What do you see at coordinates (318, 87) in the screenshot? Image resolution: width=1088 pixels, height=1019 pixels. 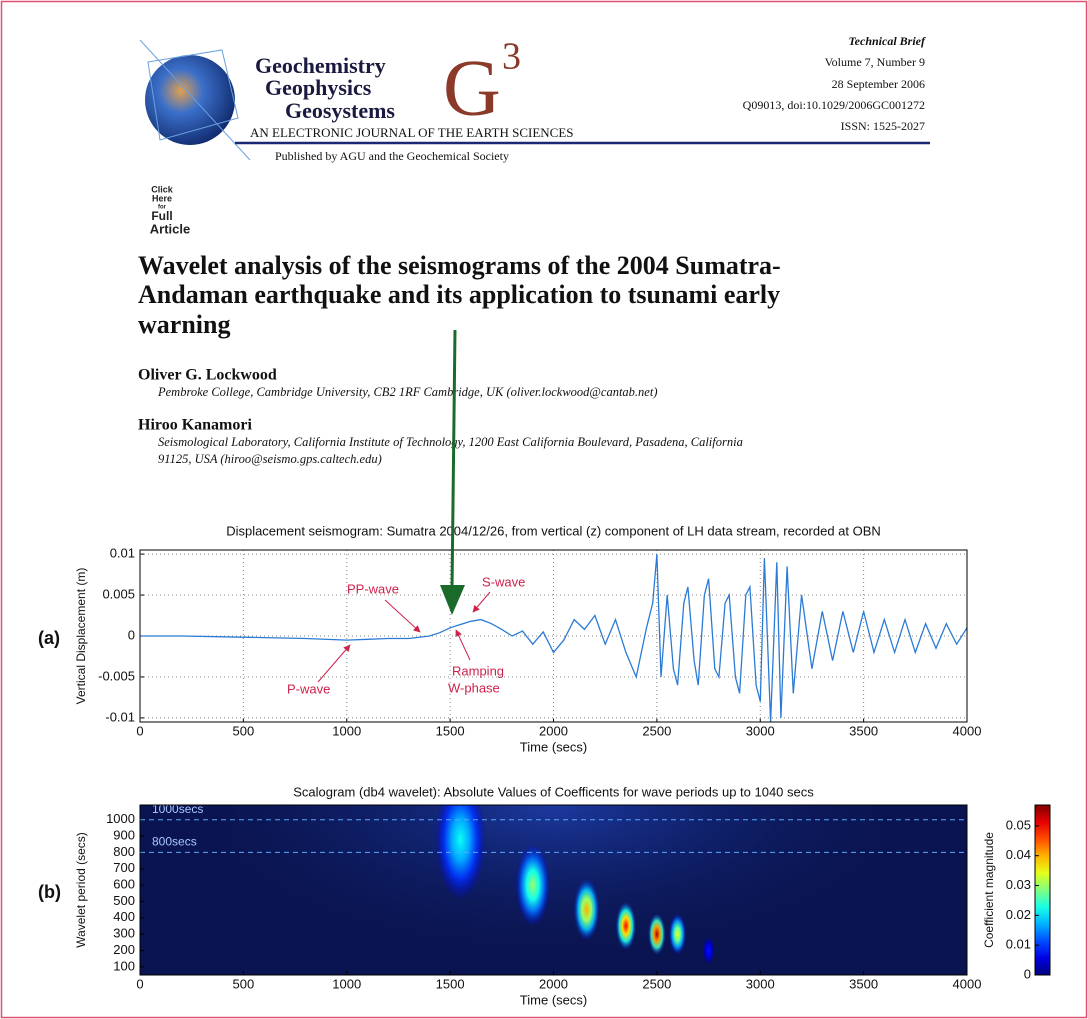 I see `journal-line: Geophysics` at bounding box center [318, 87].